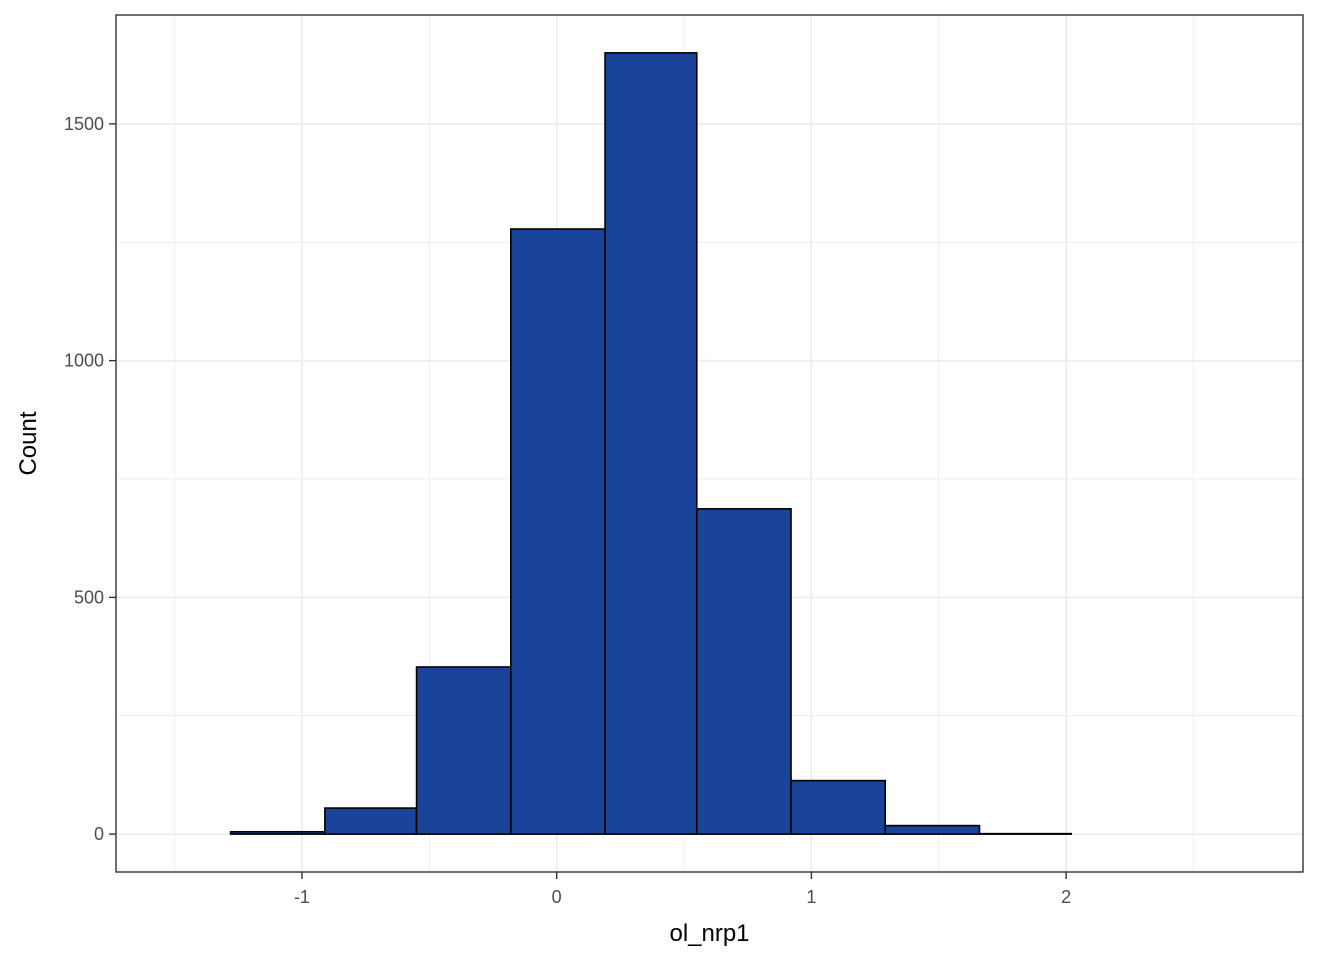  I want to click on y-tick-label: 0, so click(99, 834).